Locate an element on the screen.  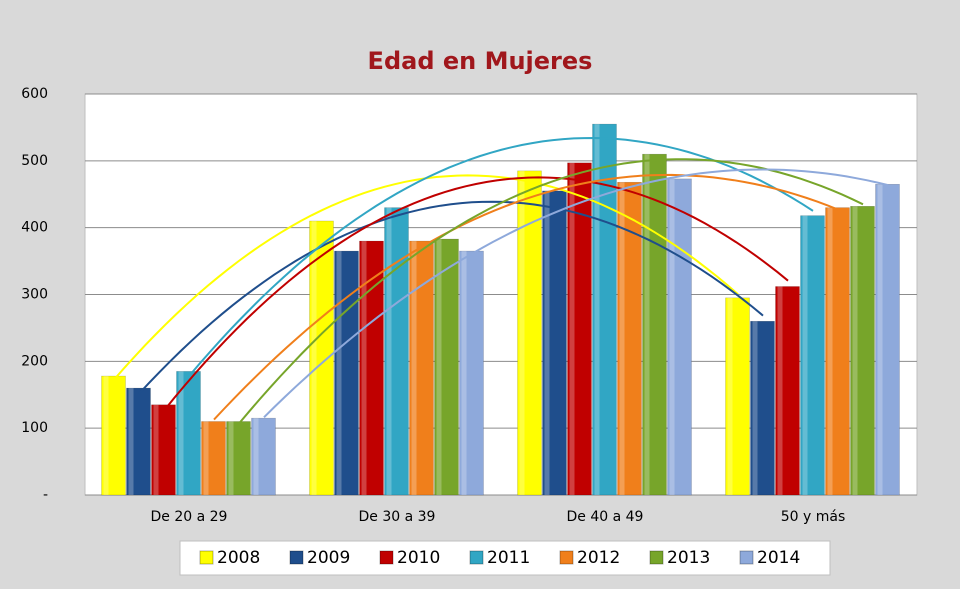
y-tick-label: 400 is located at coordinates (34, 228).